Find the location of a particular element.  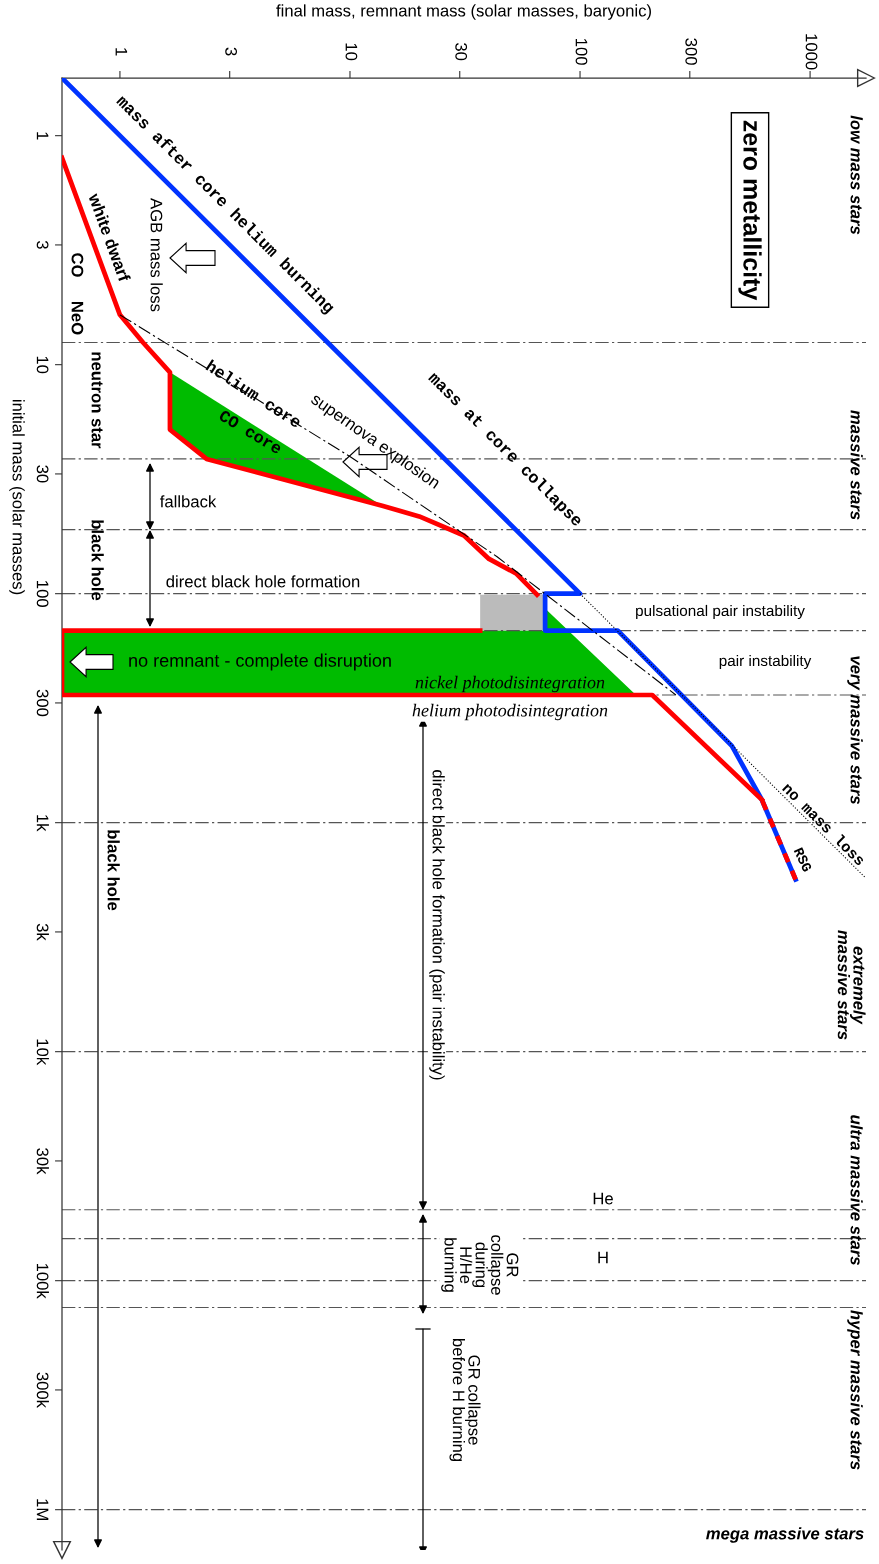

annotation: AGB mass loss is located at coordinates (156, 255).